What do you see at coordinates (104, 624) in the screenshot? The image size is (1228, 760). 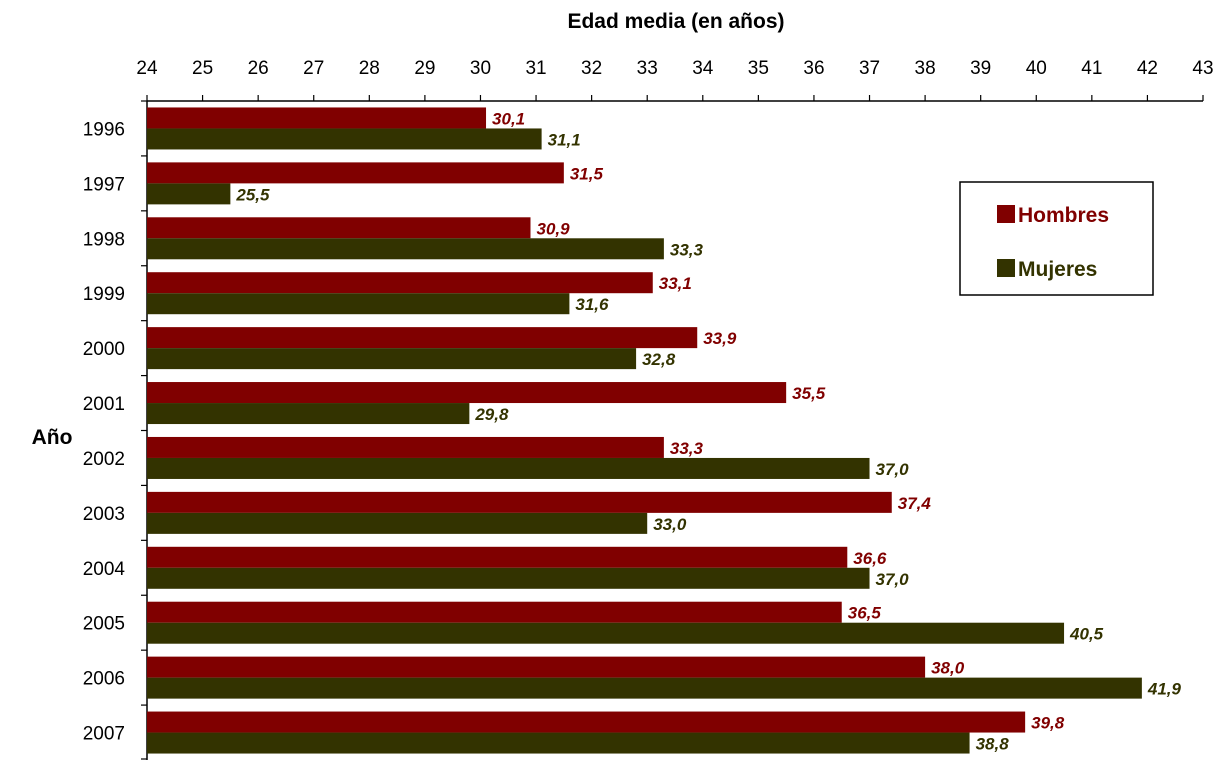 I see `y-tick-label: 2005` at bounding box center [104, 624].